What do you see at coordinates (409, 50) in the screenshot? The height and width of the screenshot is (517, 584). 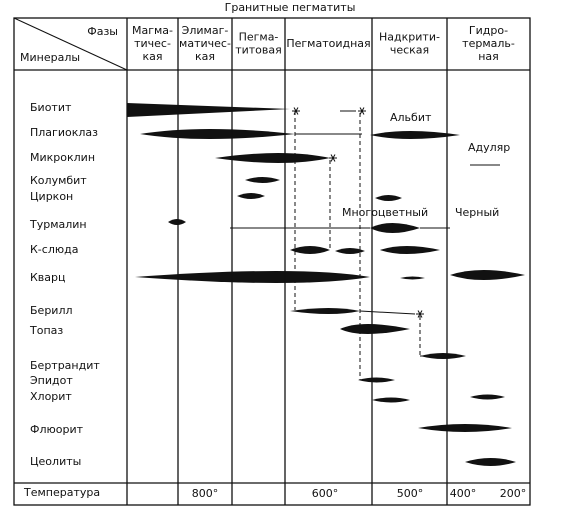 I see `column-header: ческая` at bounding box center [409, 50].